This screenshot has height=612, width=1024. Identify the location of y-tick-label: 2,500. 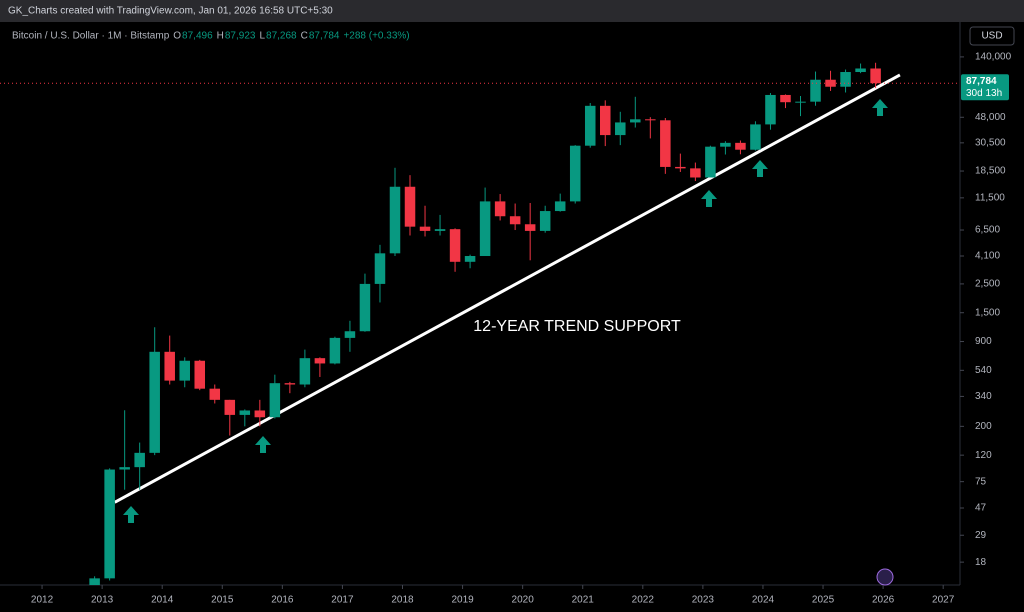
(987, 284).